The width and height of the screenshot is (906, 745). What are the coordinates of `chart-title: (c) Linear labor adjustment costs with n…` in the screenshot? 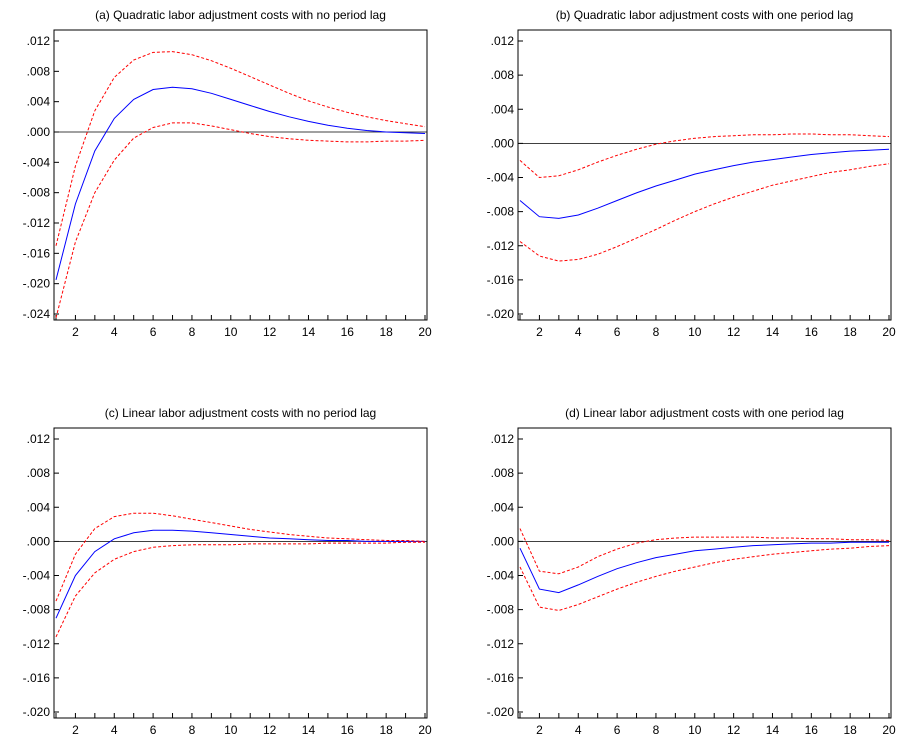 It's located at (240, 413).